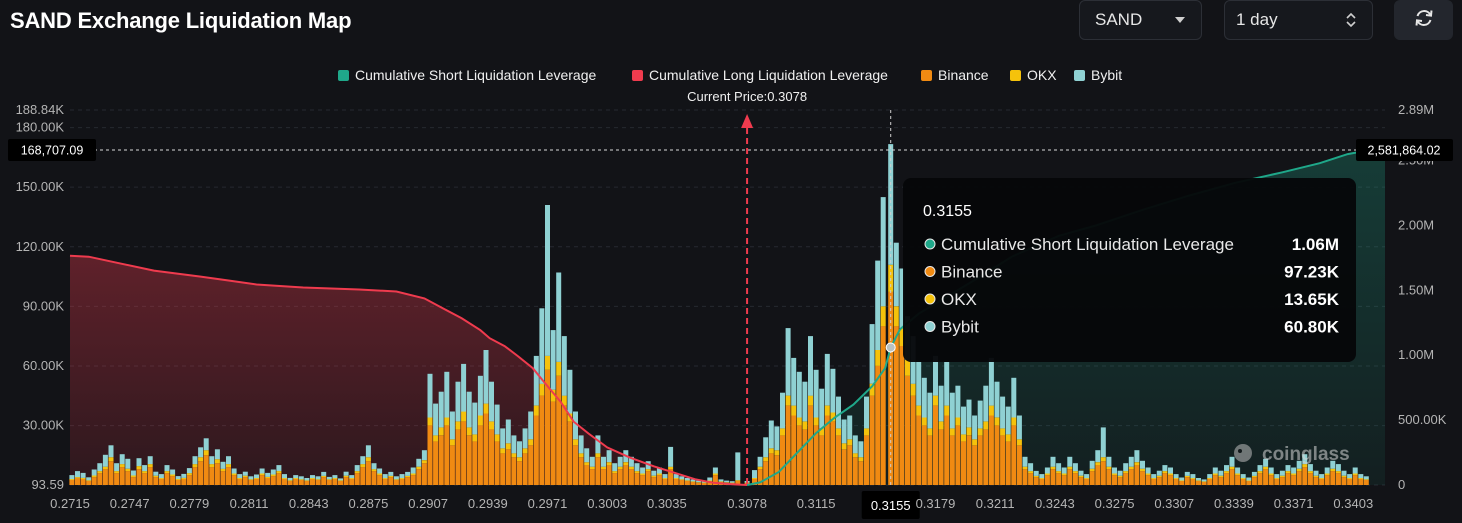 The width and height of the screenshot is (1462, 523). I want to click on time-range-value: 1 day, so click(1257, 19).